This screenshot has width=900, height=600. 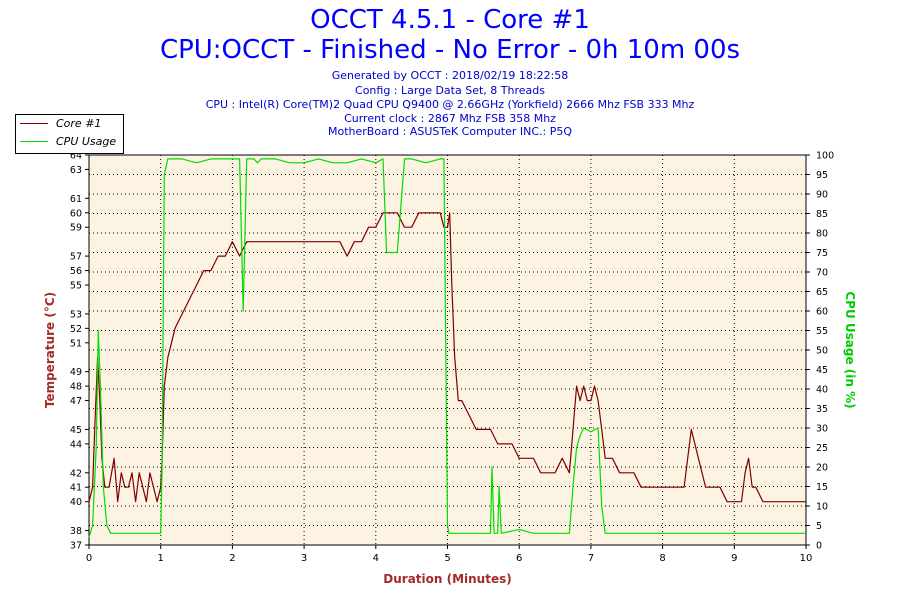 I want to click on right-tick-label: 70, so click(x=822, y=273).